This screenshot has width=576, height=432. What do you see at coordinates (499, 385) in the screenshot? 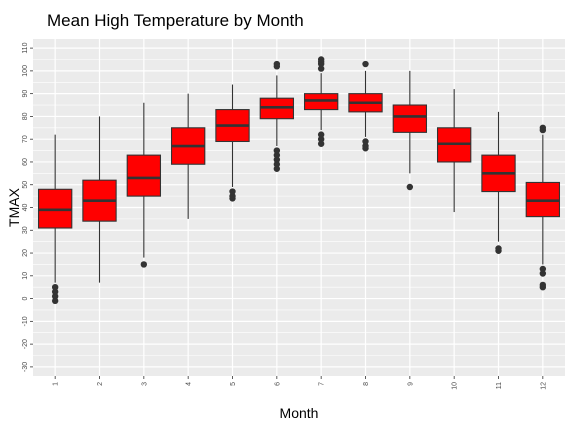
I see `x-tick-label: 11` at bounding box center [499, 385].